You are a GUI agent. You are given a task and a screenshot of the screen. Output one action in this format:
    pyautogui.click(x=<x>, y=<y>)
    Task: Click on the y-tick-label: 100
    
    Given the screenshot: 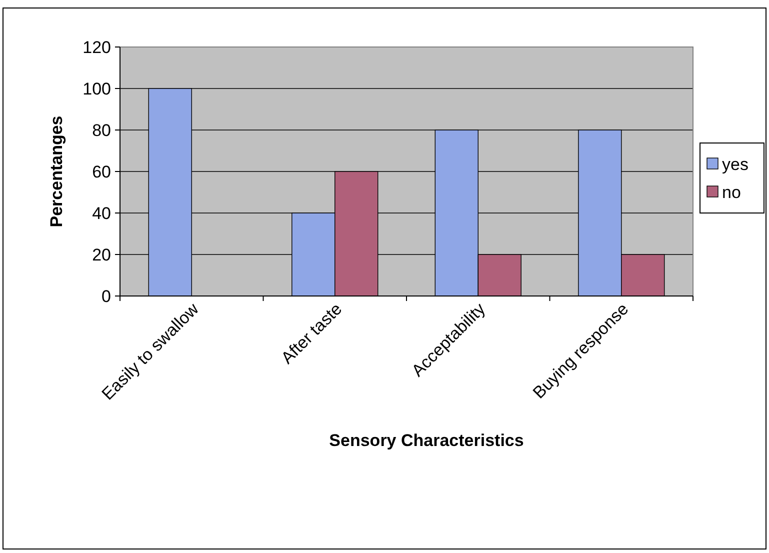 What is the action you would take?
    pyautogui.click(x=96, y=88)
    